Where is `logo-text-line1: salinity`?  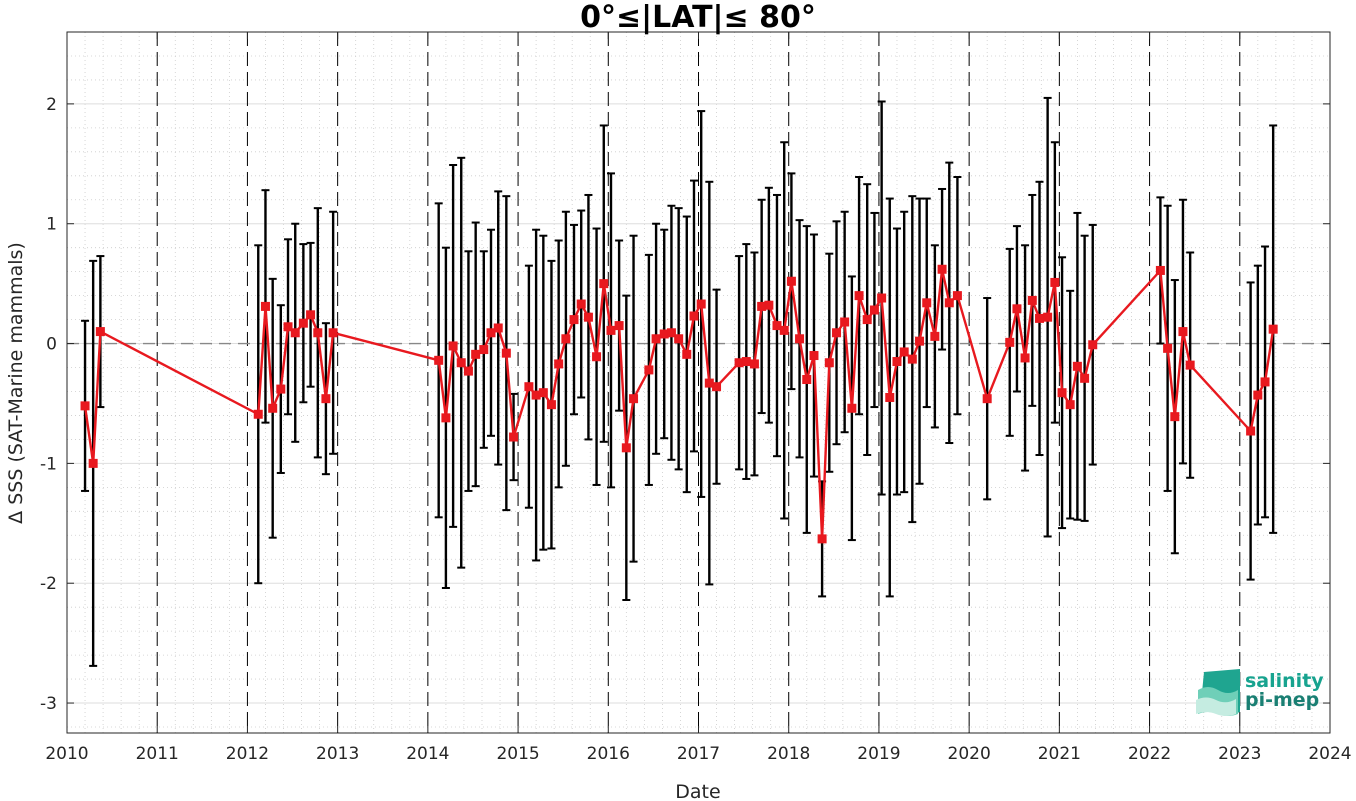
logo-text-line1: salinity is located at coordinates (1284, 681).